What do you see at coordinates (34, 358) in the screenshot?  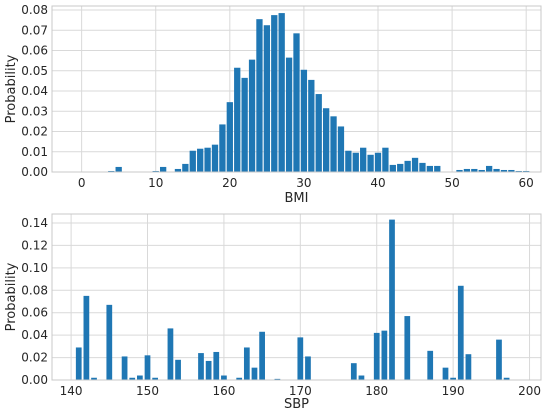 I see `sbp-y-tick-label: 0.02` at bounding box center [34, 358].